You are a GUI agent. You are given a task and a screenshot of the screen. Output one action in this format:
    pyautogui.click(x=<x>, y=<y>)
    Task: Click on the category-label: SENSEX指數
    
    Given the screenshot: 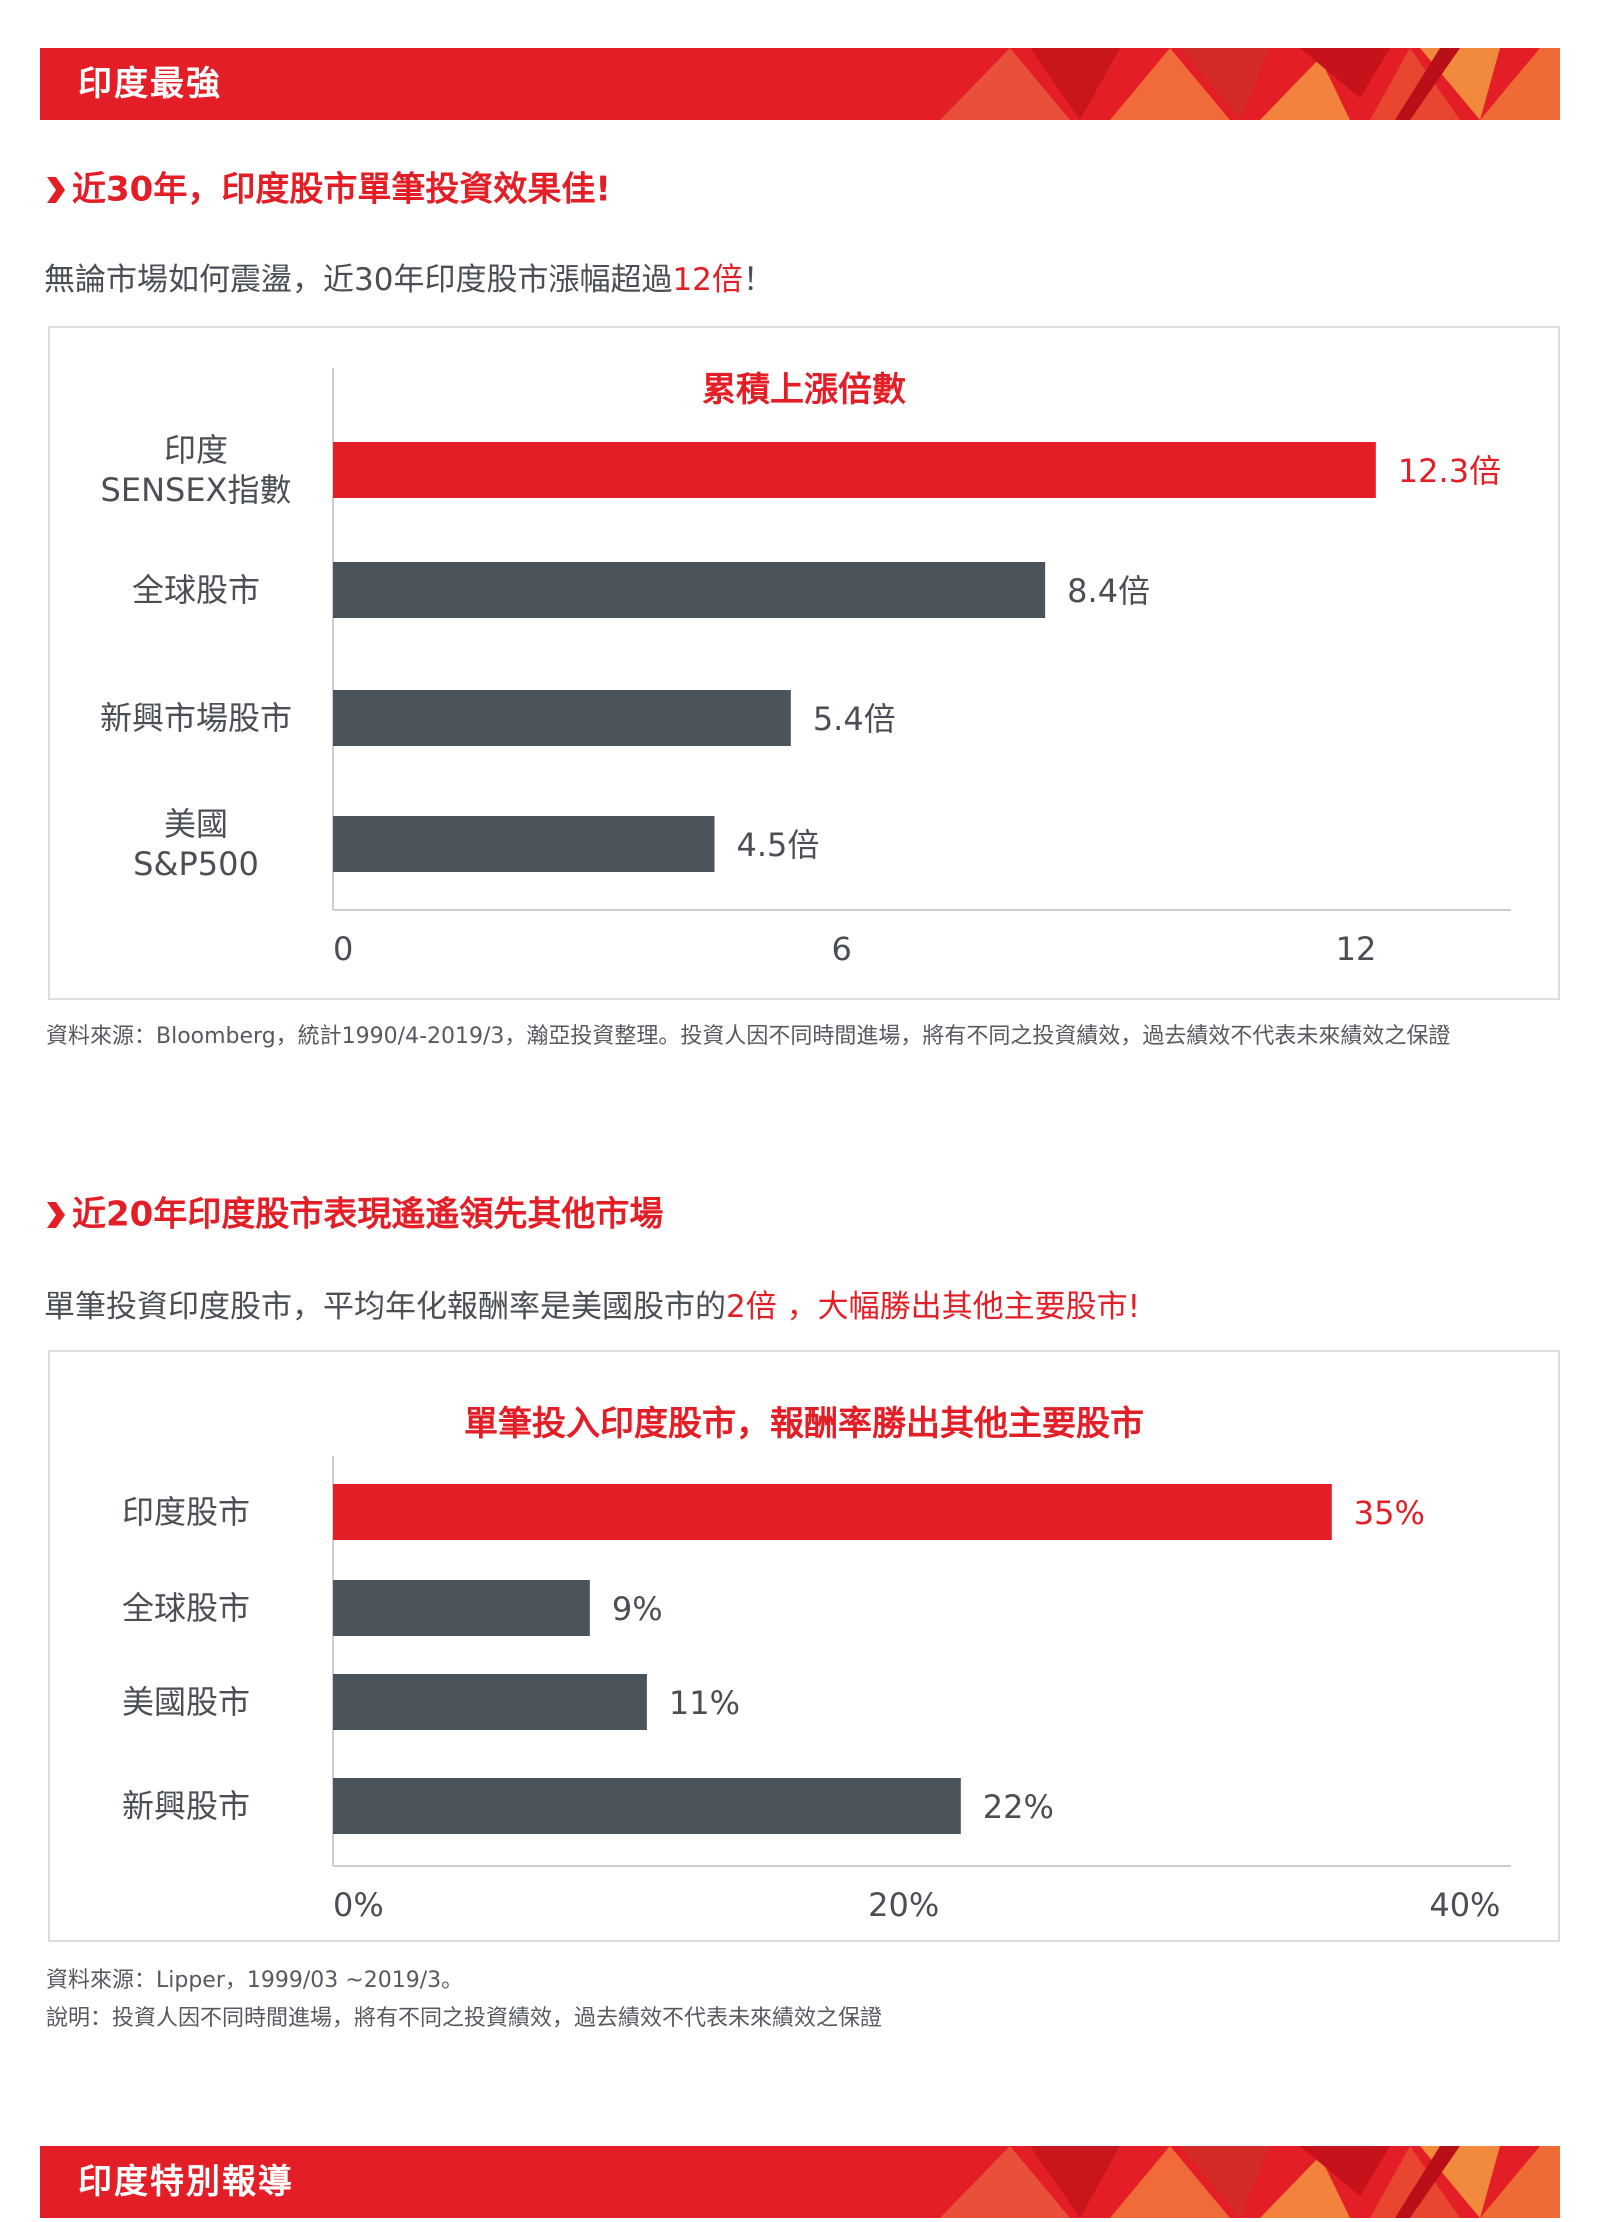 What is the action you would take?
    pyautogui.click(x=196, y=490)
    